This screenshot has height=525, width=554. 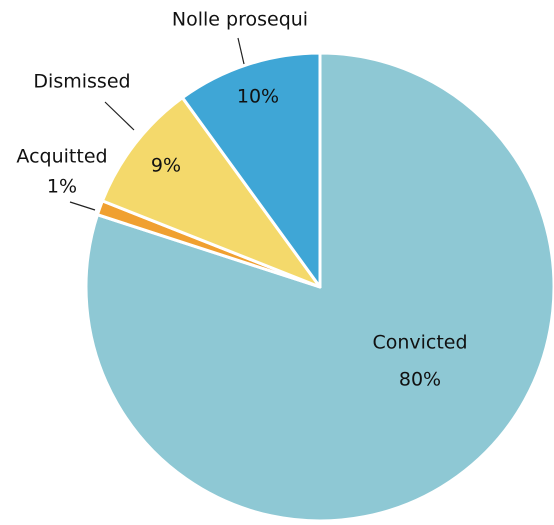 I want to click on slice-label: Acquitted, so click(x=61, y=157).